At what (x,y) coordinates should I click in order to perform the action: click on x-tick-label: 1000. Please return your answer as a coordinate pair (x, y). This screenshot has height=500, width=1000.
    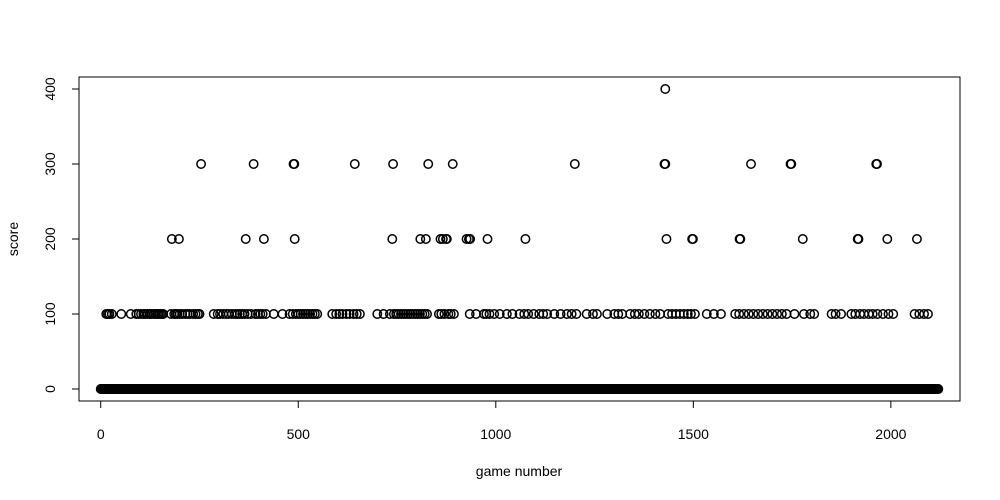
    Looking at the image, I should click on (495, 434).